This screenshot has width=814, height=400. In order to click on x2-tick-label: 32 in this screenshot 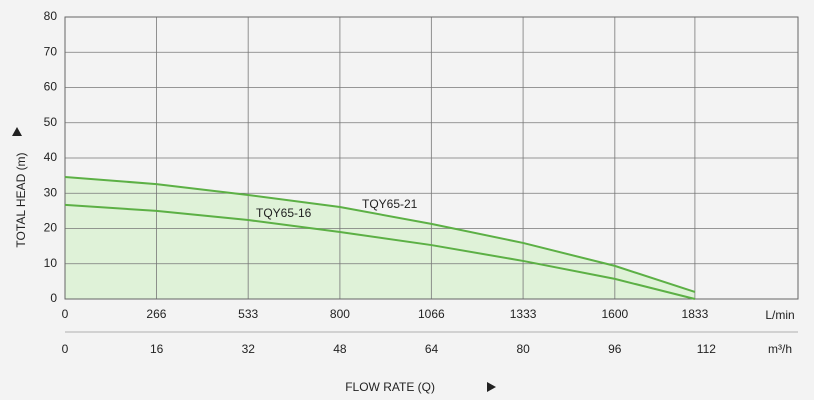, I will do `click(249, 349)`.